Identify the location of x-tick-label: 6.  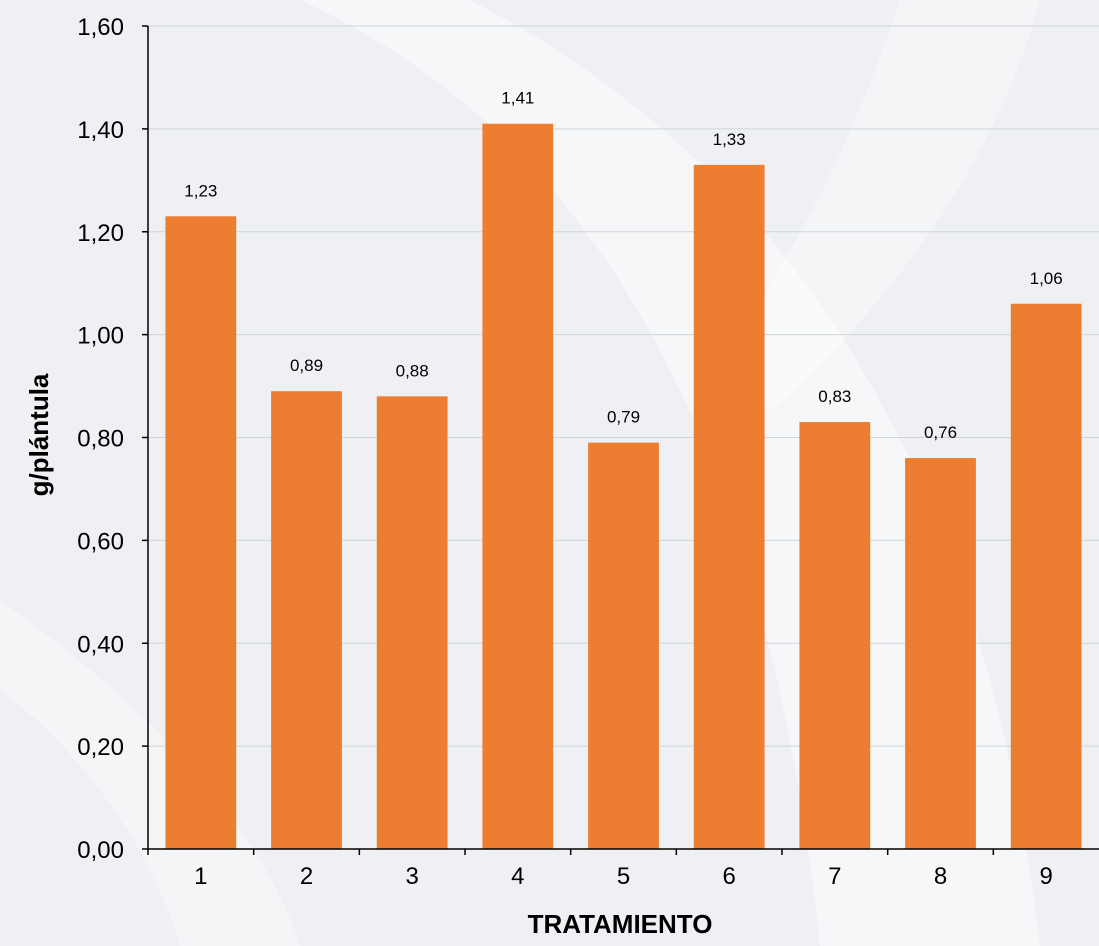
(728, 876).